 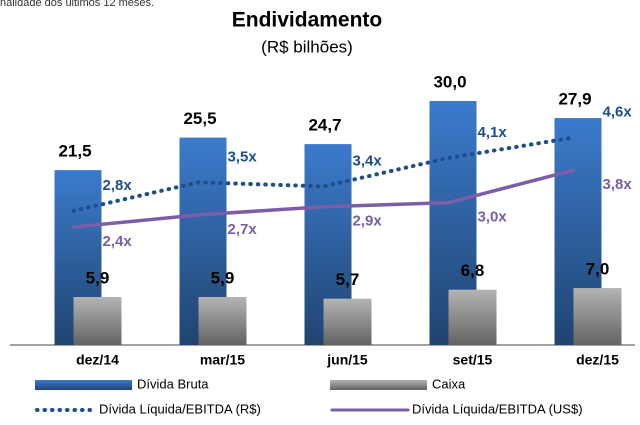 What do you see at coordinates (348, 279) in the screenshot?
I see `data-label: 5,7` at bounding box center [348, 279].